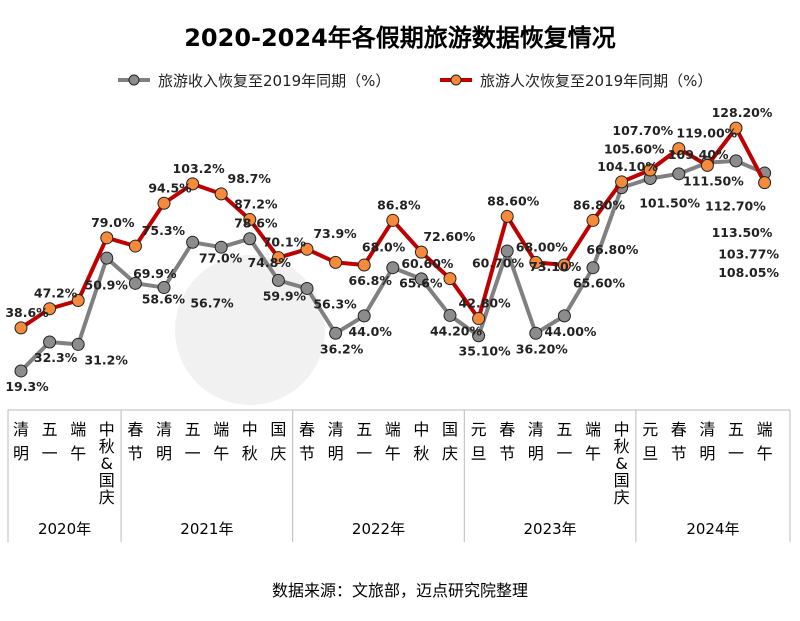  Describe the element at coordinates (485, 303) in the screenshot. I see `data-label: 42.80%` at that location.